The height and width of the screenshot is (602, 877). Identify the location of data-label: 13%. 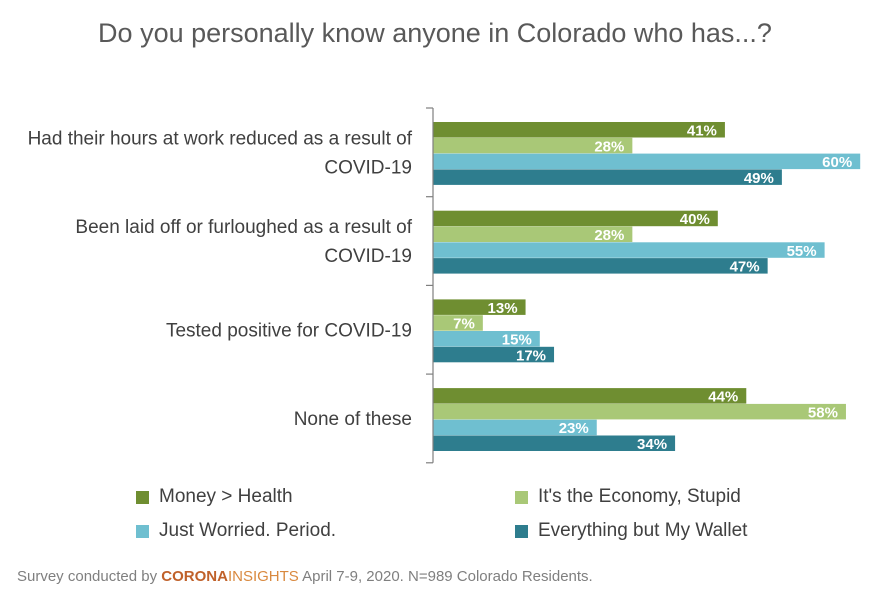
(503, 308).